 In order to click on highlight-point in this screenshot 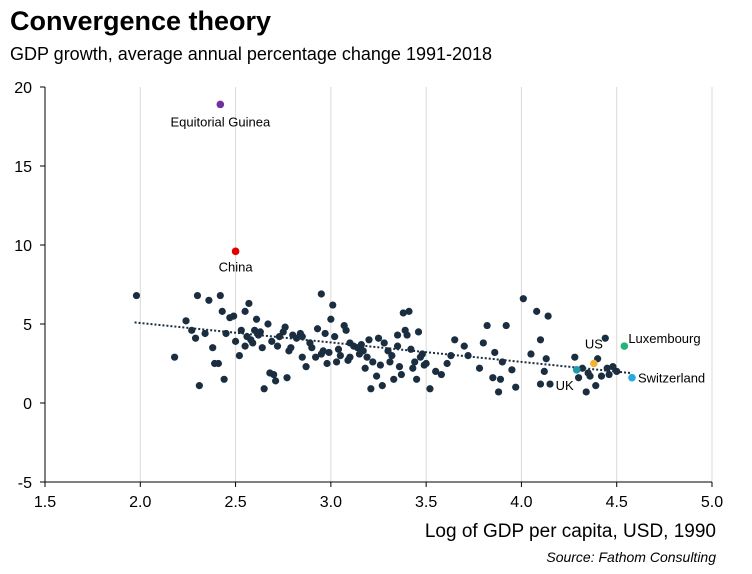, I will do `click(235, 251)`.